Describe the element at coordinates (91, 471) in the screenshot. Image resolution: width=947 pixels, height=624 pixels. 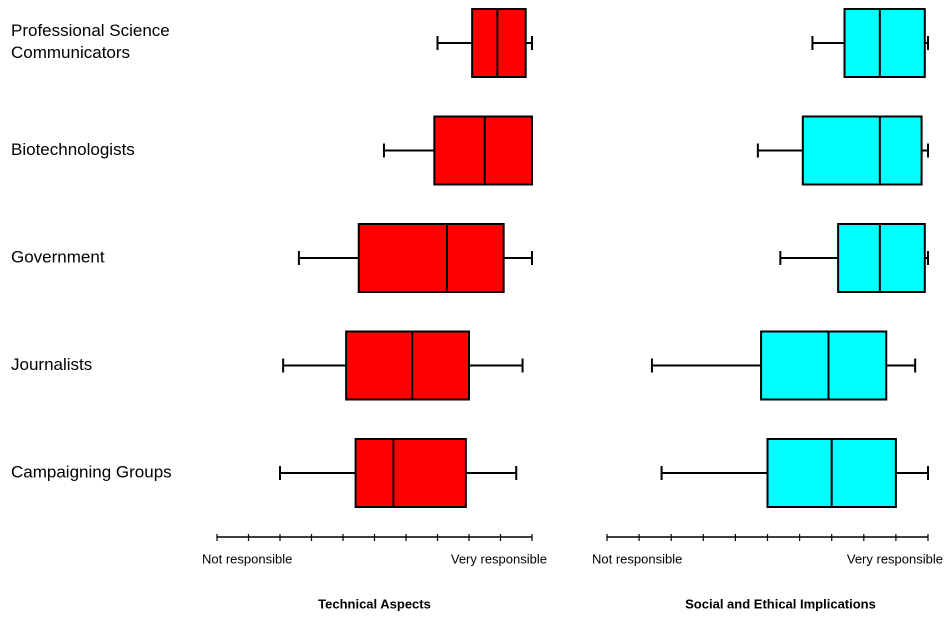
I see `category-label: Campaigning Groups` at that location.